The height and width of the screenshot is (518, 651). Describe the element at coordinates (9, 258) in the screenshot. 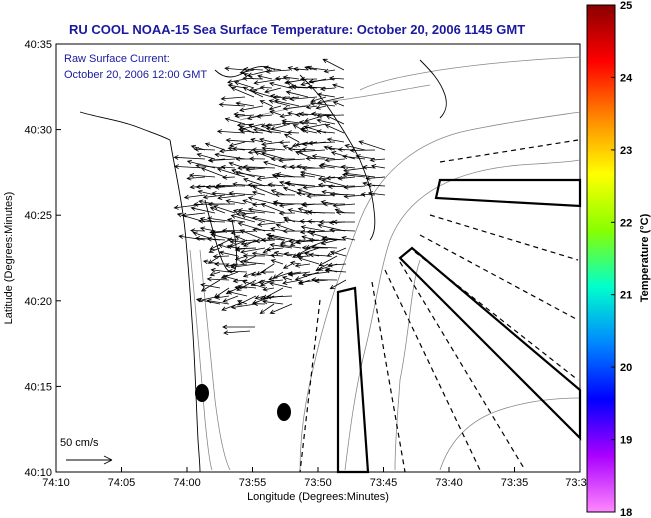

I see `y-axis-label: Latitude (Degrees:Minutes)` at that location.